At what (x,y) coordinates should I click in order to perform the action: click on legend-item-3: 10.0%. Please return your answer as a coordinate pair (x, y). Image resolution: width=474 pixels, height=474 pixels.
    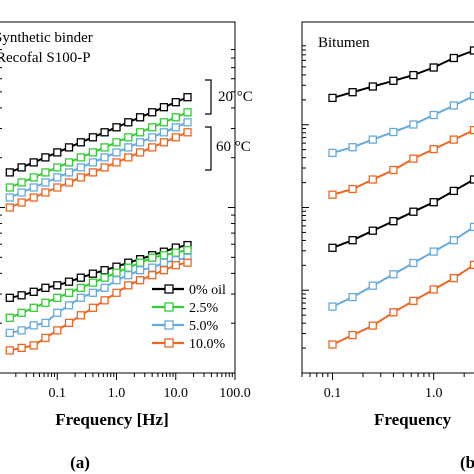
    Looking at the image, I should click on (189, 344).